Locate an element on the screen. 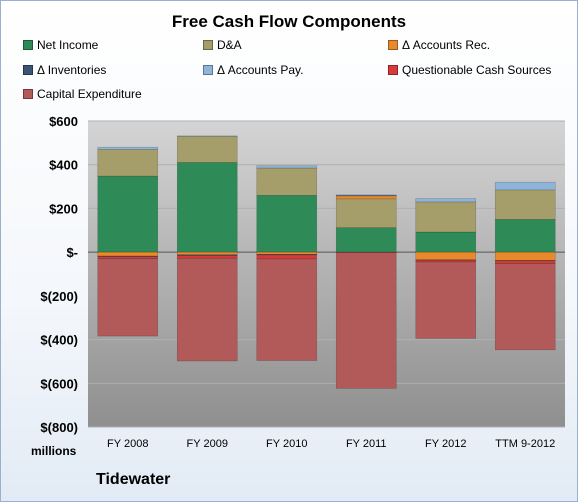 The width and height of the screenshot is (578, 502). bar-capital-expenditure-fy-2008 is located at coordinates (128, 297).